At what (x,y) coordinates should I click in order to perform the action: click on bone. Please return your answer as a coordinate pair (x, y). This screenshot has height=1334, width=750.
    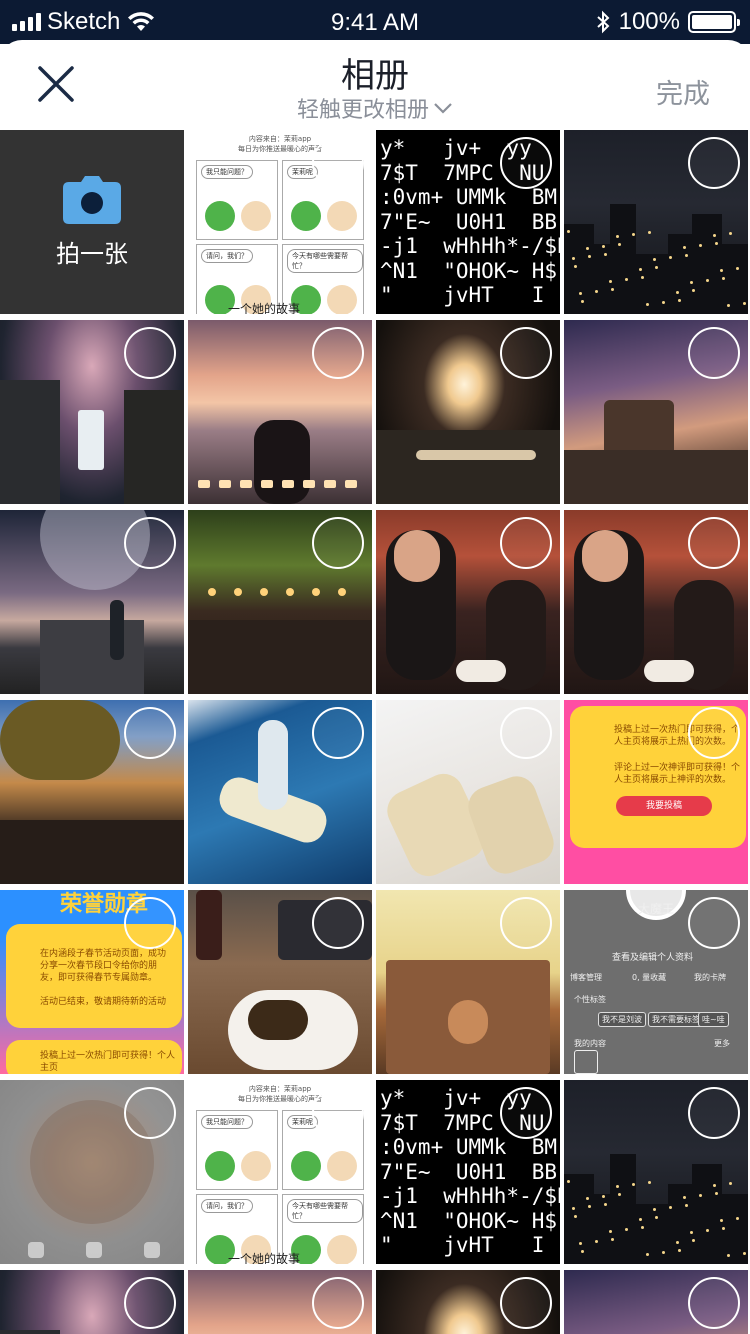
    Looking at the image, I should click on (511, 825).